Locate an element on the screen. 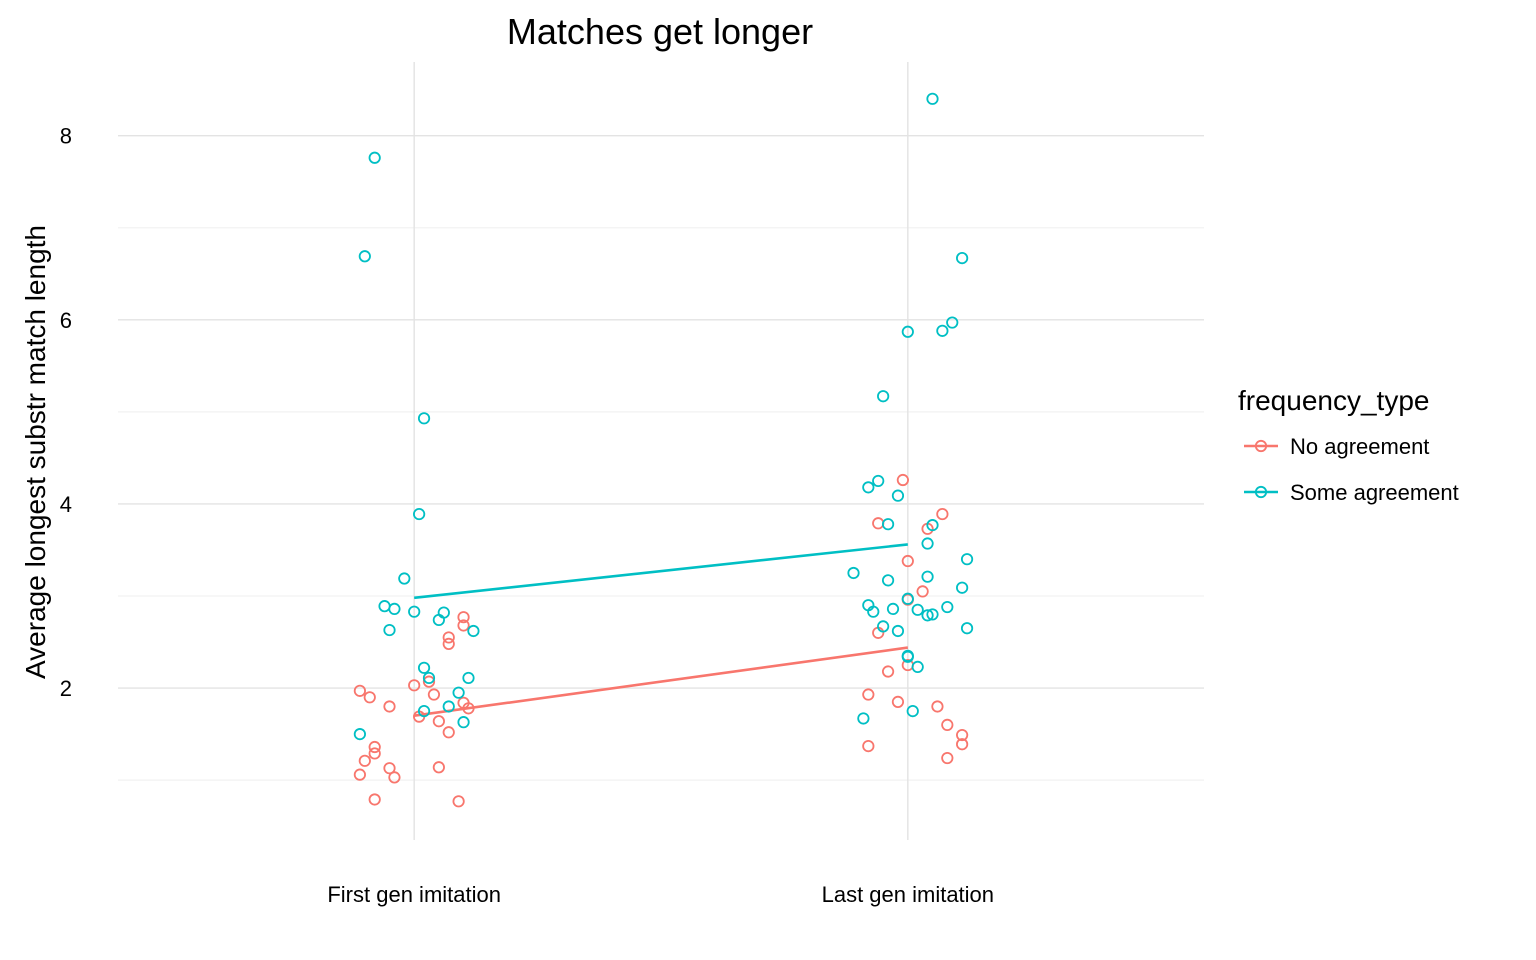 This screenshot has width=1536, height=960. legend-title: frequency_type is located at coordinates (1333, 400).